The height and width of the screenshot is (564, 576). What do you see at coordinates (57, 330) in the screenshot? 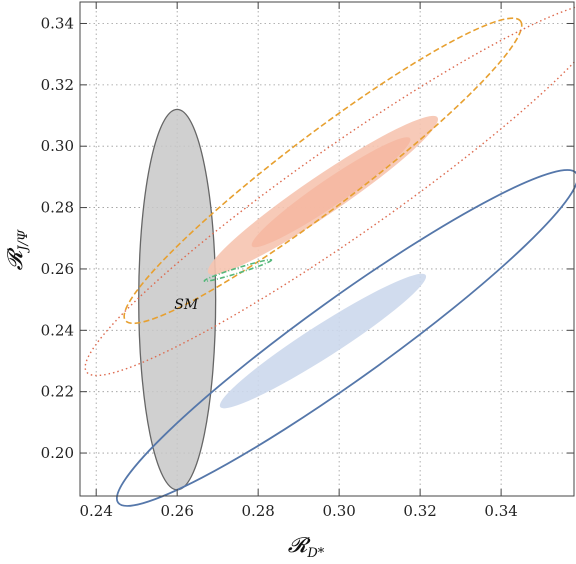
I see `y-tick-label: 0.24` at bounding box center [57, 330].